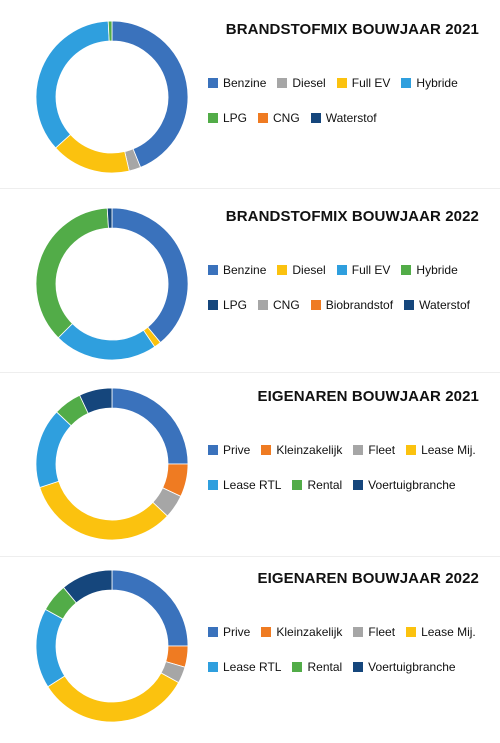  Describe the element at coordinates (352, 29) in the screenshot. I see `chart-title: BRANDSTOFMIX BOUWJAAR 2021` at that location.